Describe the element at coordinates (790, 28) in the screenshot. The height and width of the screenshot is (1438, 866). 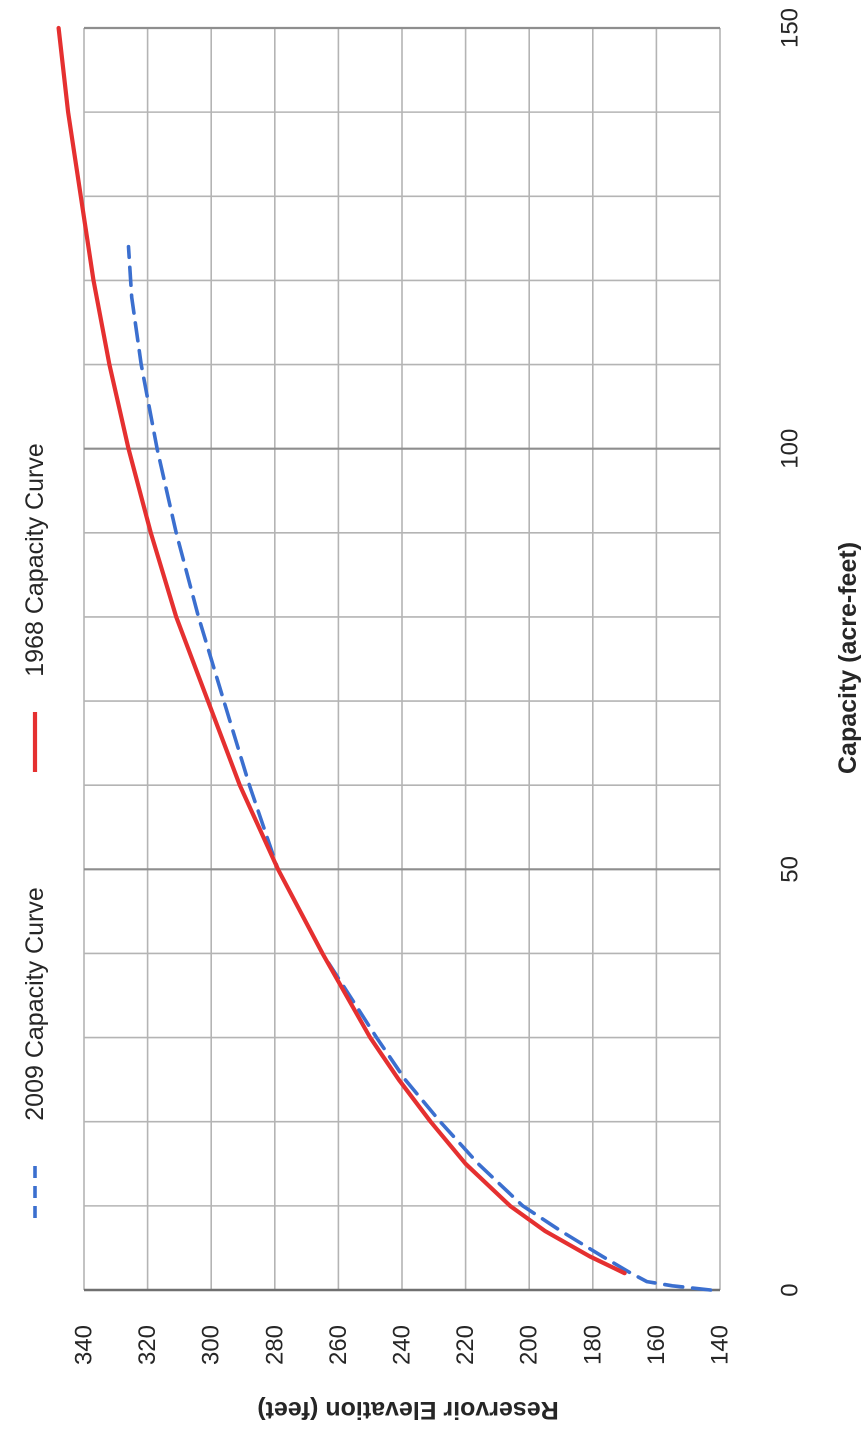
I see `x-tick-label-150: 150` at that location.